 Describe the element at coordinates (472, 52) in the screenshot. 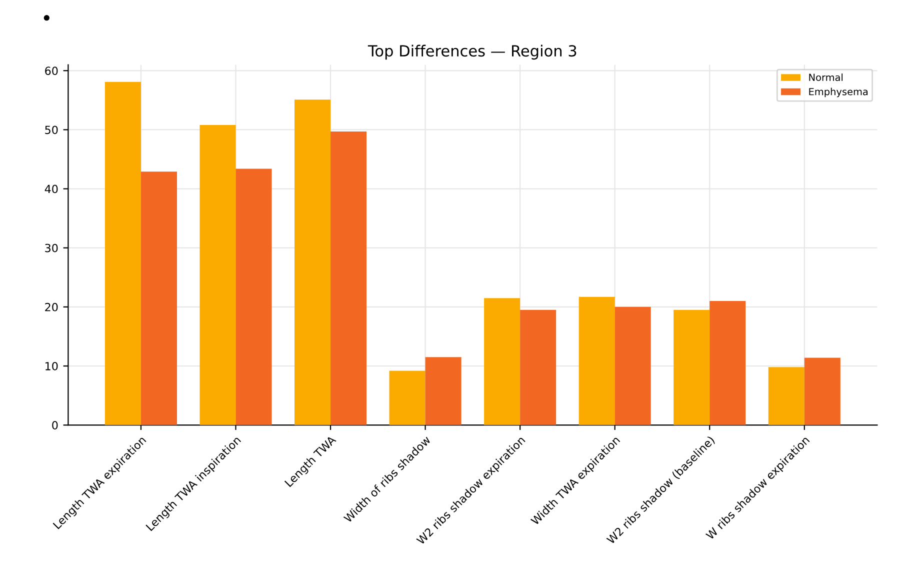

I see `chart-title: Top Differences — Region 3` at that location.